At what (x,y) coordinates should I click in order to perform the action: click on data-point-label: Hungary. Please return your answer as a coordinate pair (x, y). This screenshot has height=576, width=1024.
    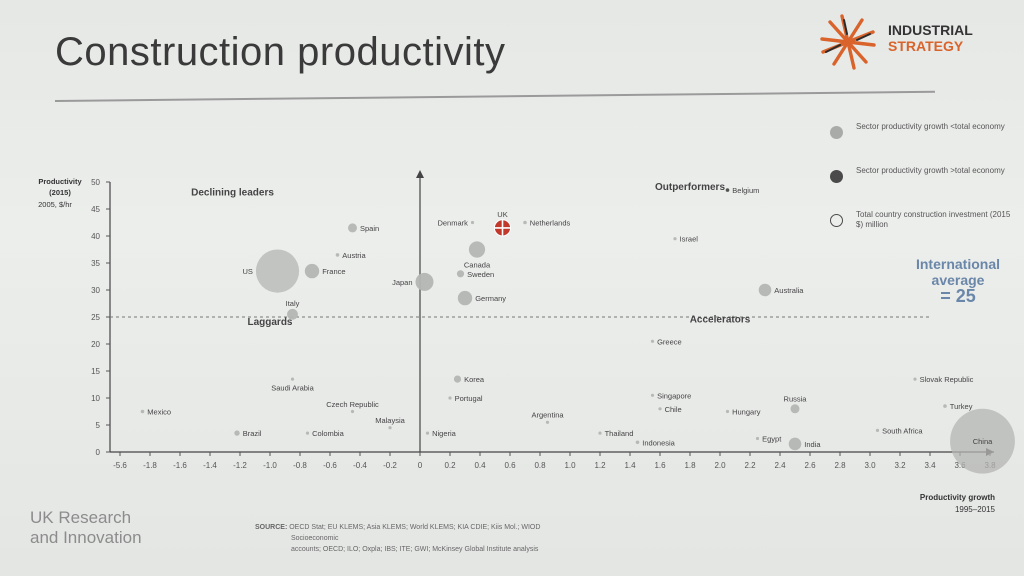
    Looking at the image, I should click on (746, 412).